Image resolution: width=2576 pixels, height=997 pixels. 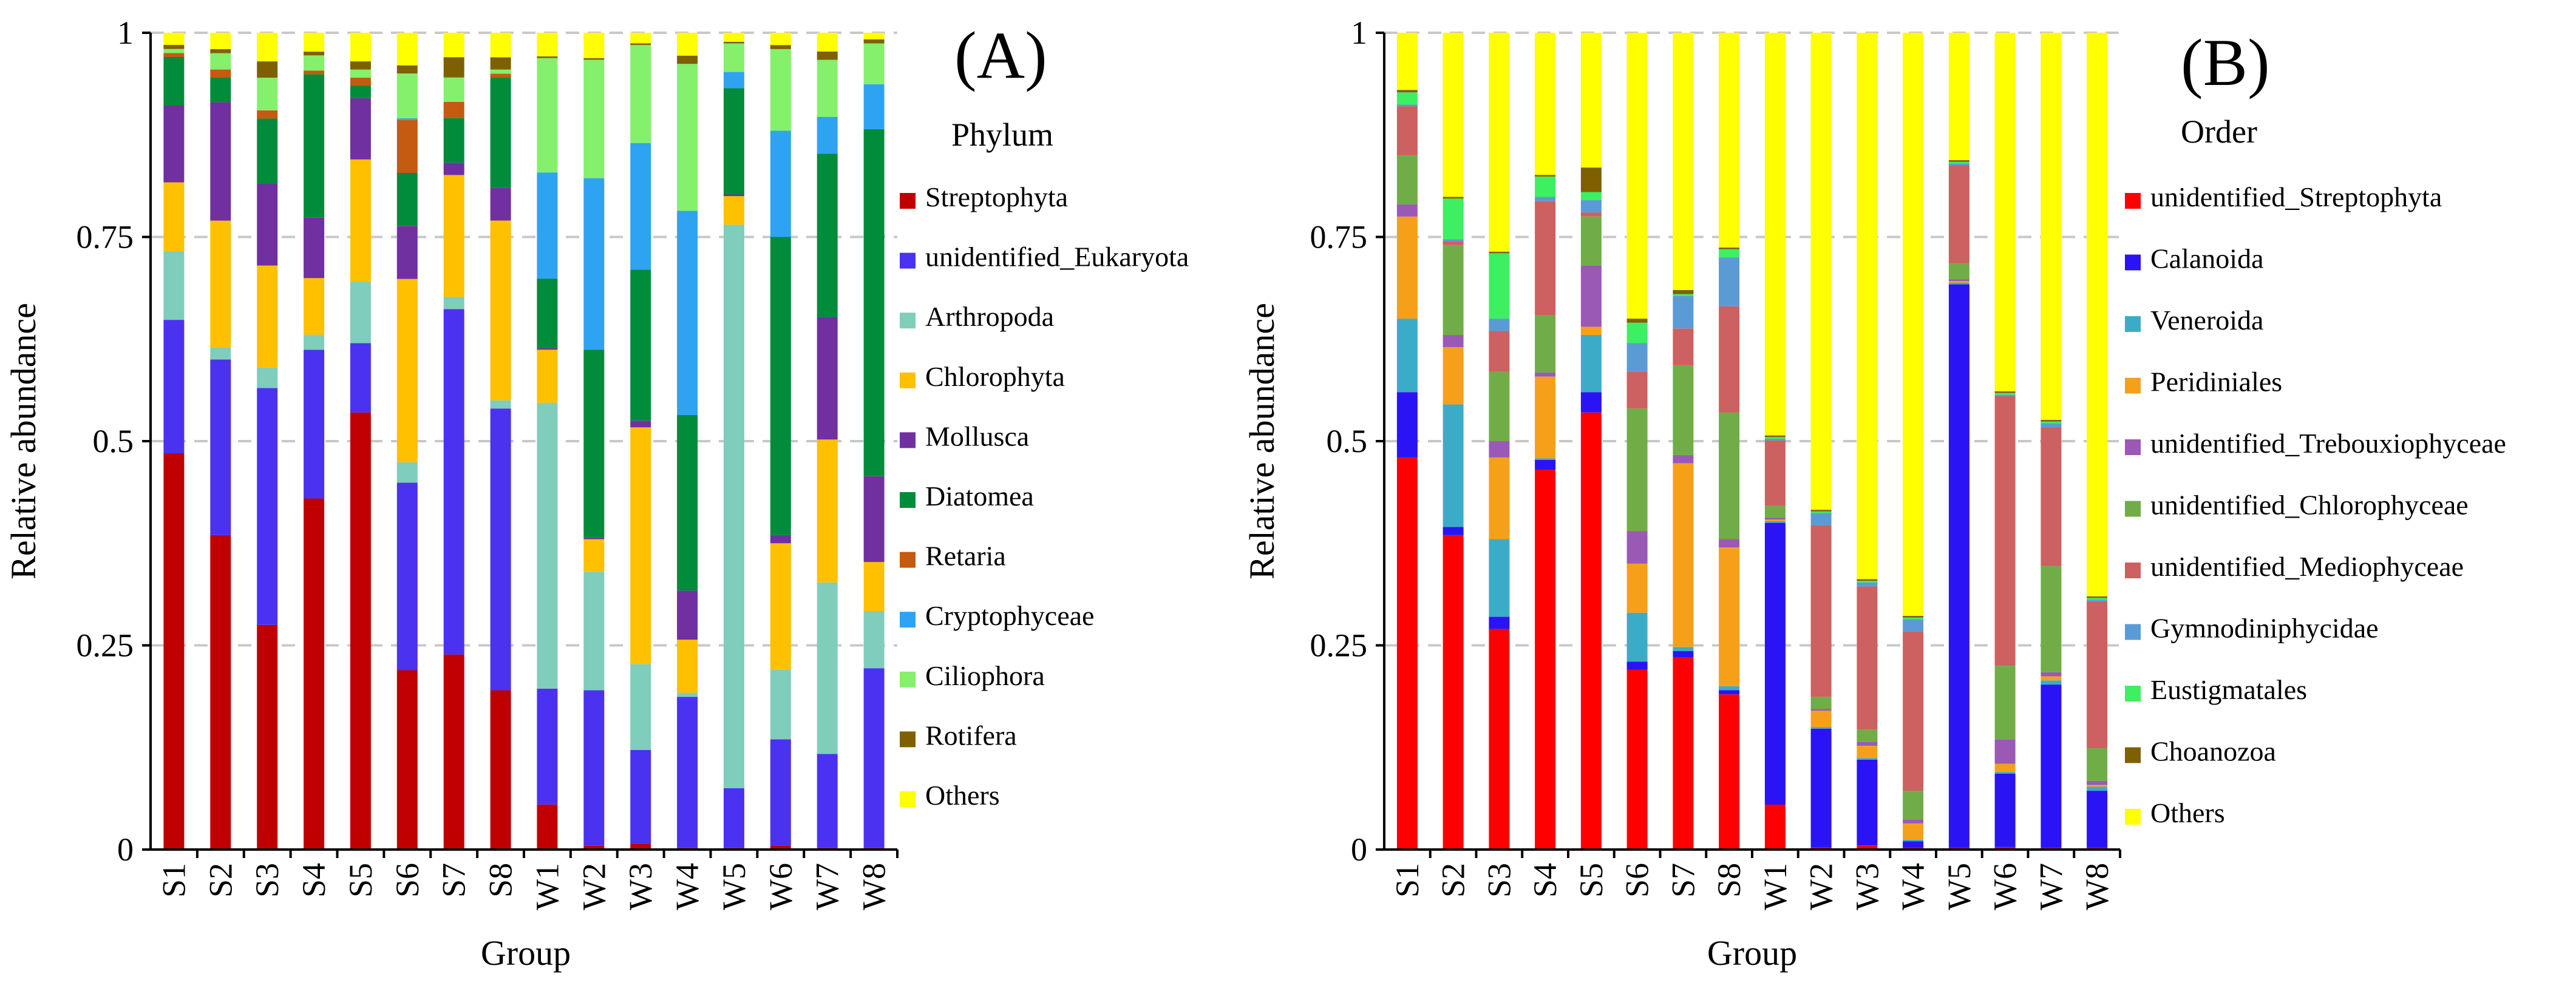 I want to click on legend-label: unidentified_Eukaryota, so click(x=1057, y=257).